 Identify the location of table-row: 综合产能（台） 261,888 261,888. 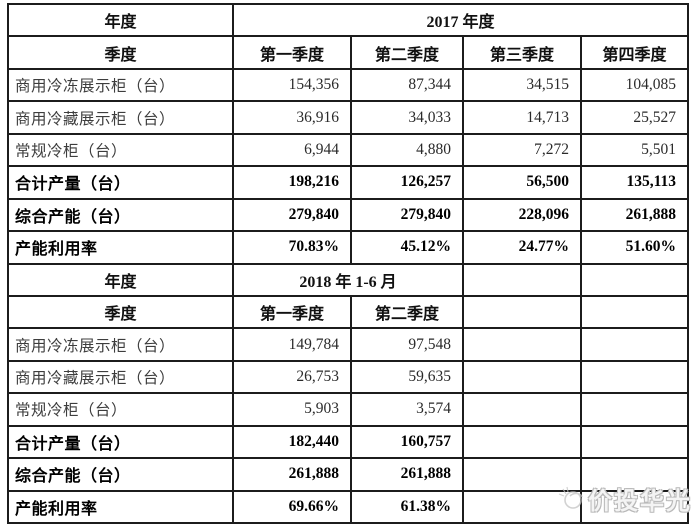
(348, 474).